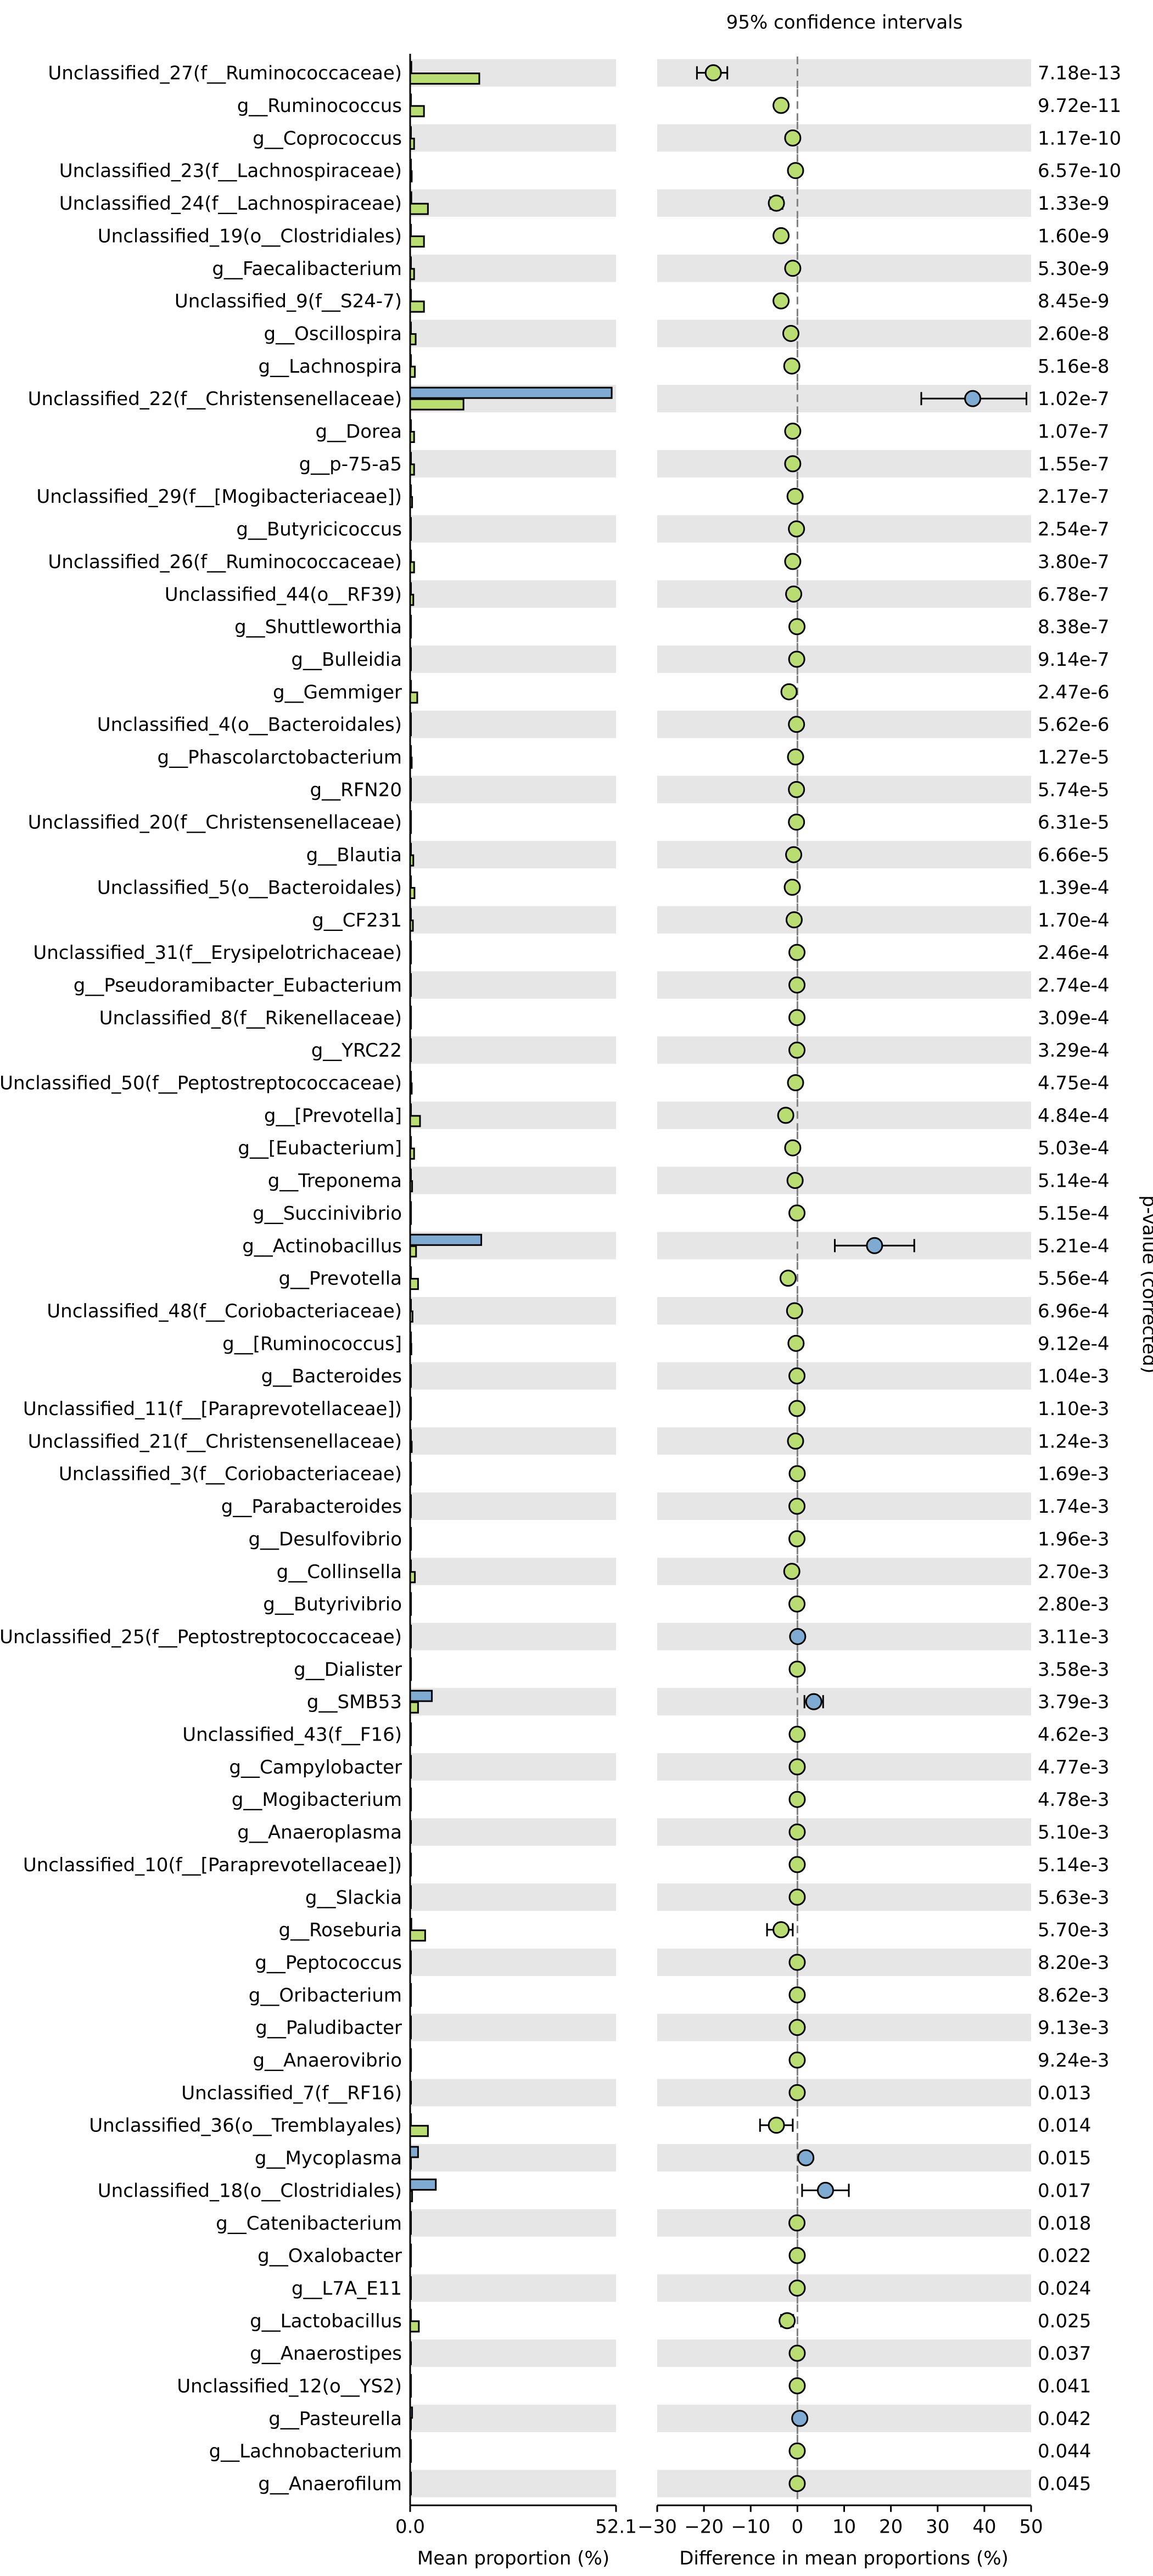  I want to click on pvalue-label: 4.84e-4, so click(1074, 1116).